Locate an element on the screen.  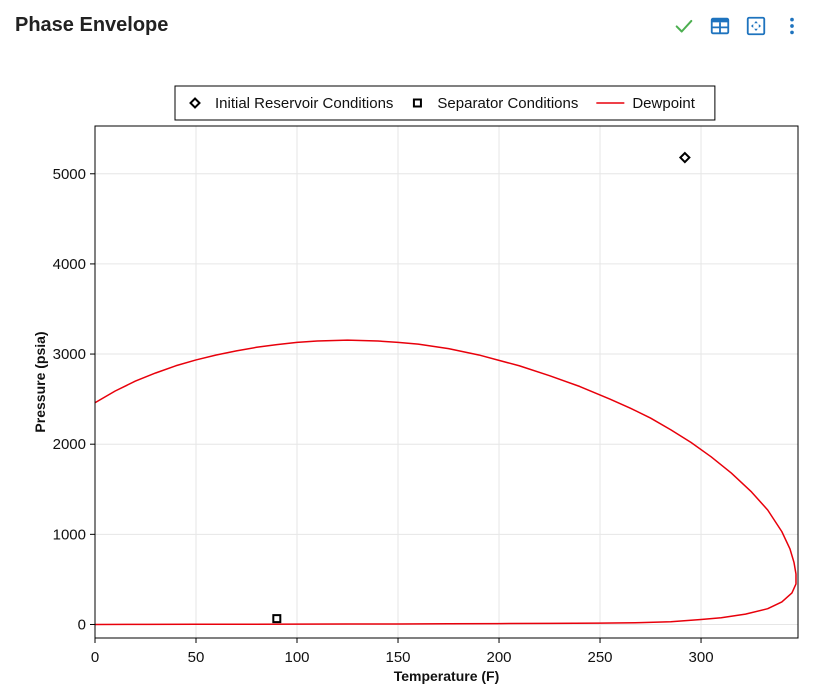
check-icon is located at coordinates (684, 26).